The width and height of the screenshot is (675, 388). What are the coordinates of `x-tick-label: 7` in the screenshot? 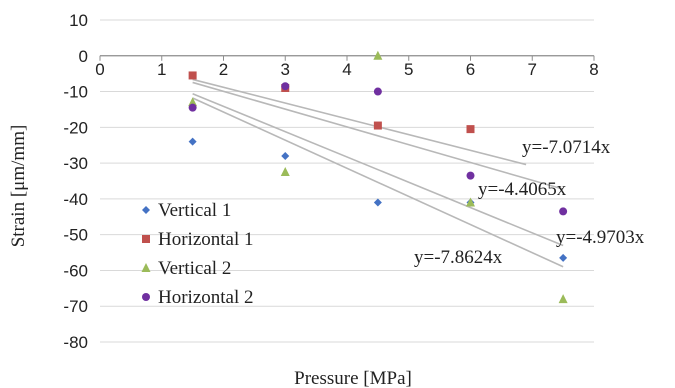 It's located at (532, 69).